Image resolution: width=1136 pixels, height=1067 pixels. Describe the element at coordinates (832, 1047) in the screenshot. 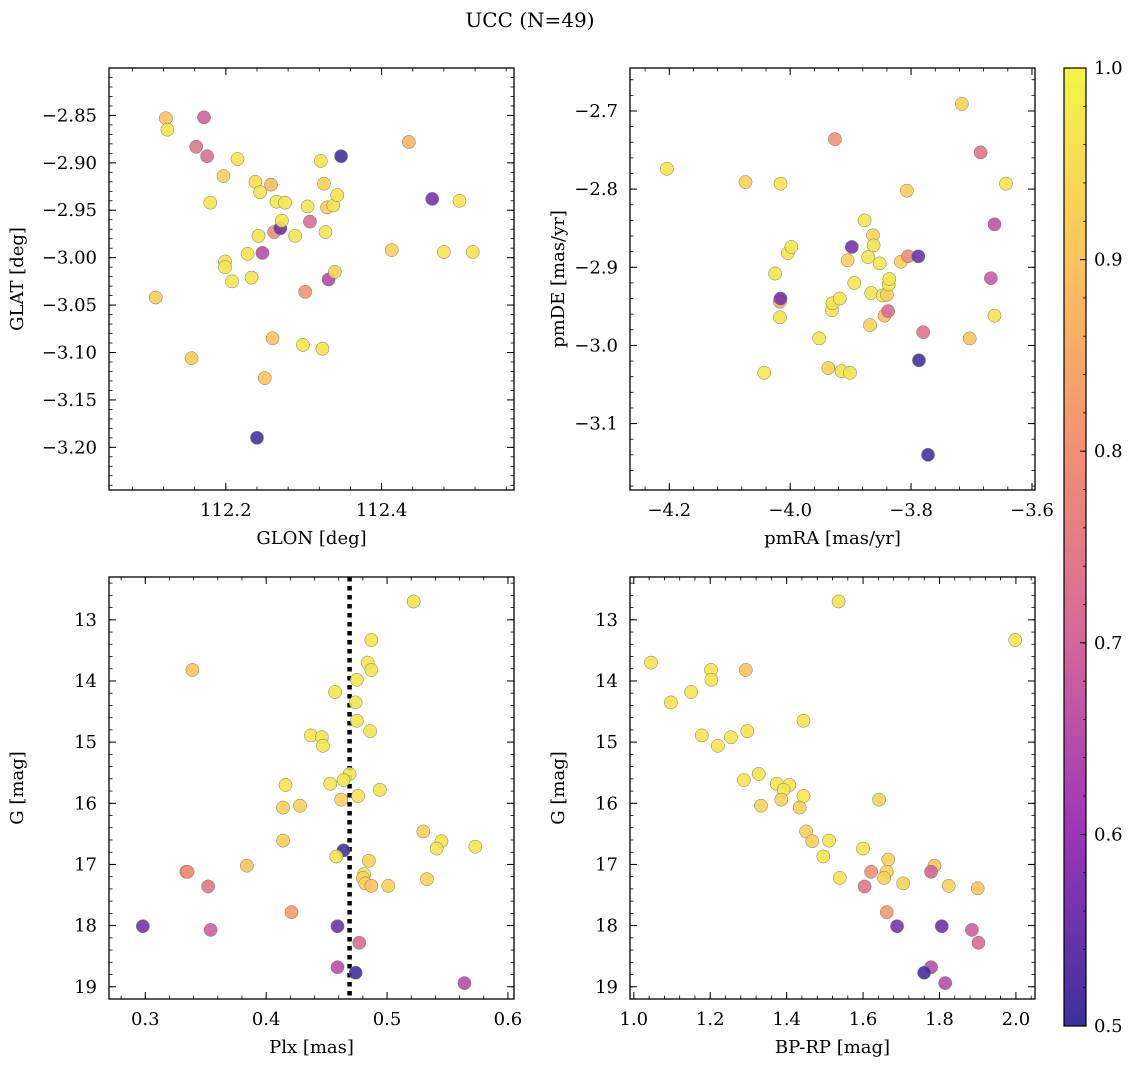

I see `x-axis-label: BP-RP [mag]` at that location.